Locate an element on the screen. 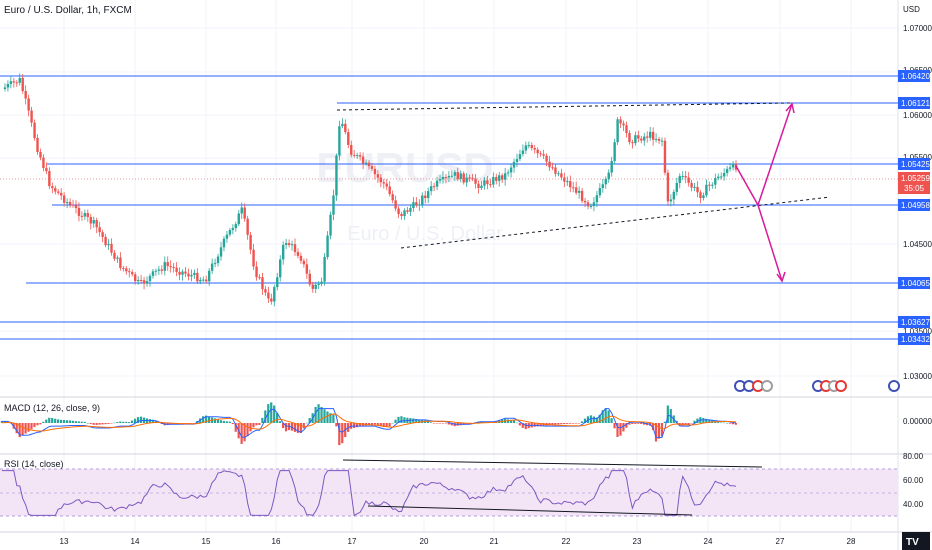 Image resolution: width=932 pixels, height=550 pixels. rsi-title: RSI (14, close) is located at coordinates (34, 464).